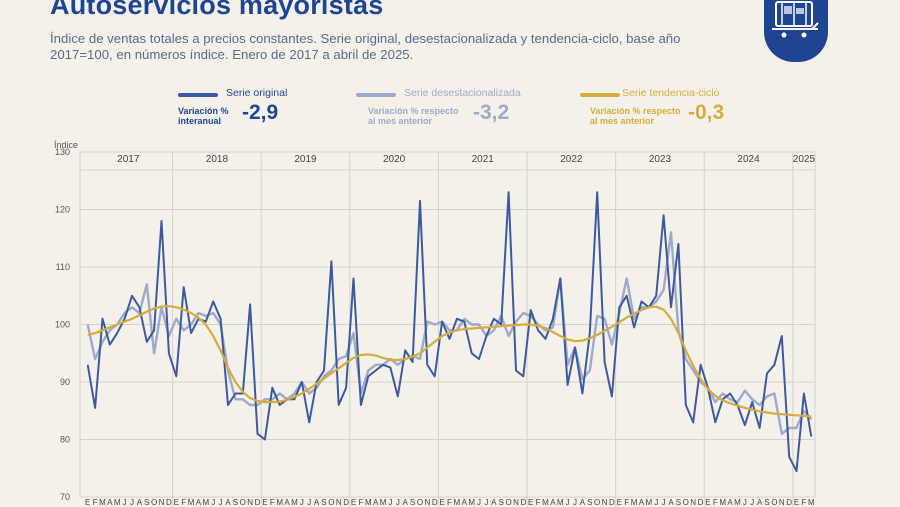  What do you see at coordinates (491, 112) in the screenshot?
I see `legend-sa-value: -3,2` at bounding box center [491, 112].